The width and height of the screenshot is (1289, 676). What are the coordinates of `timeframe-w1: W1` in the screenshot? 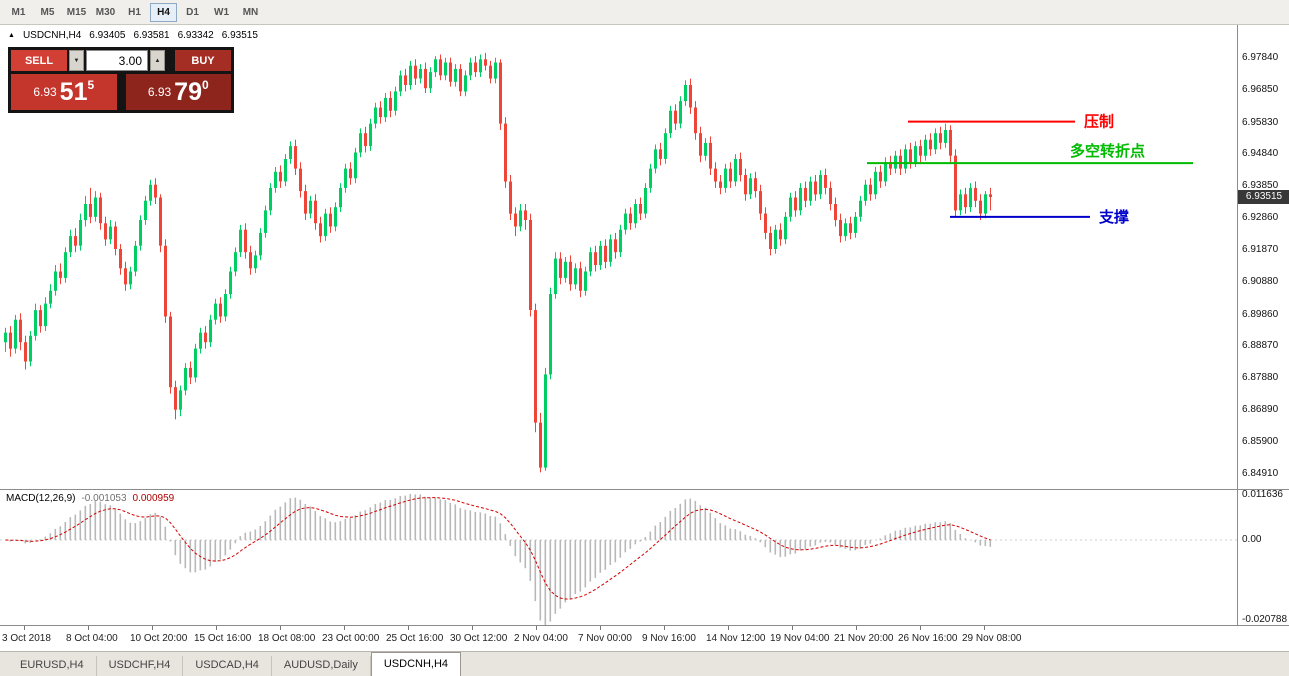 It's located at (221, 12).